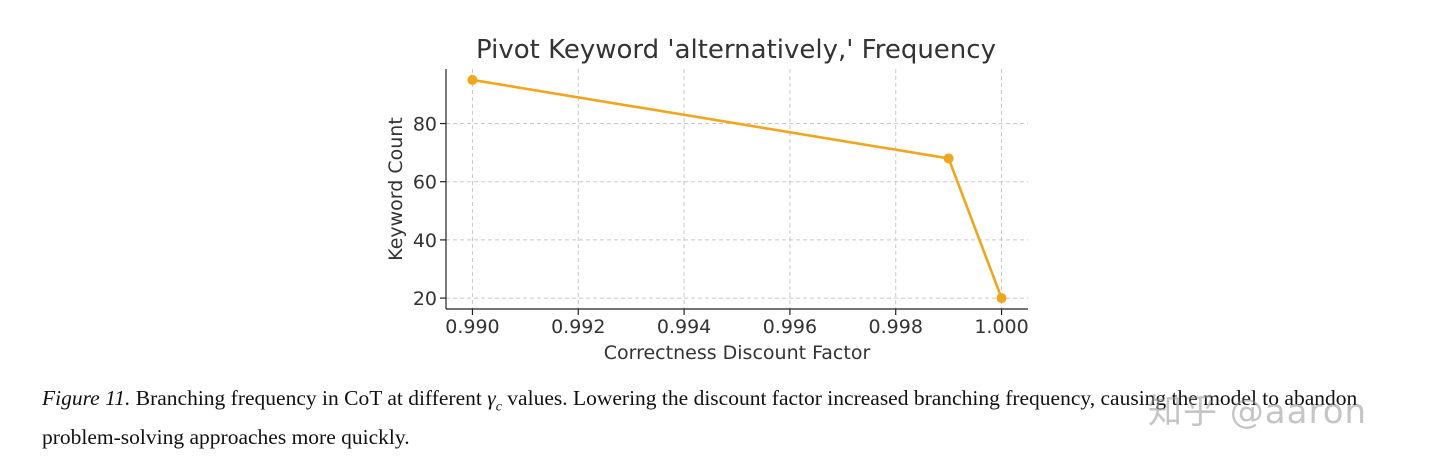 This screenshot has height=468, width=1440. I want to click on x-axis-ticks: 0.990 0.992 0.994 0.996 0.998 1.000, so click(737, 323).